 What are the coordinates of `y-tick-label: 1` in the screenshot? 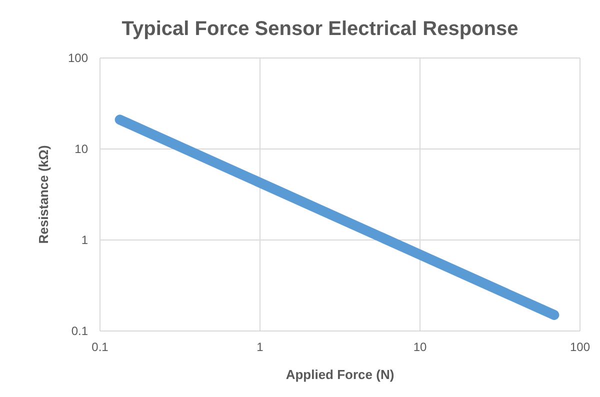 It's located at (84, 240).